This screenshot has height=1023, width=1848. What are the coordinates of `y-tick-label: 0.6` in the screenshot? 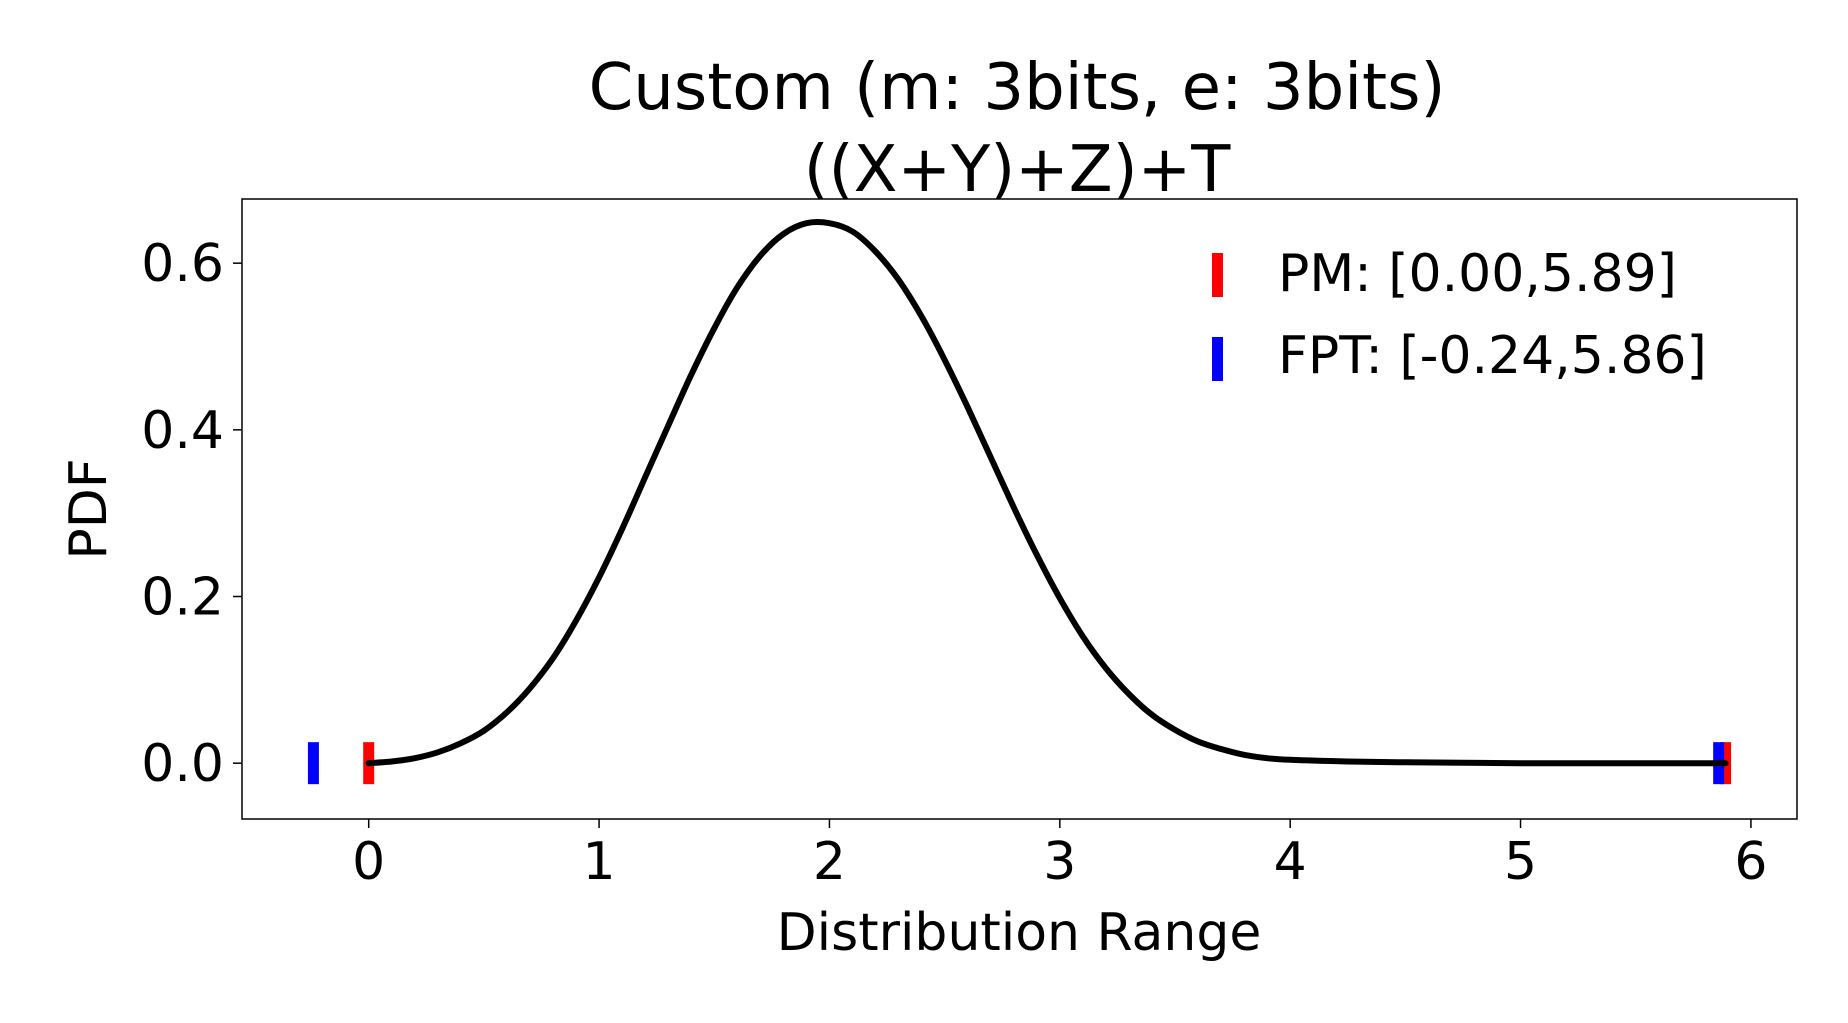 It's located at (182, 264).